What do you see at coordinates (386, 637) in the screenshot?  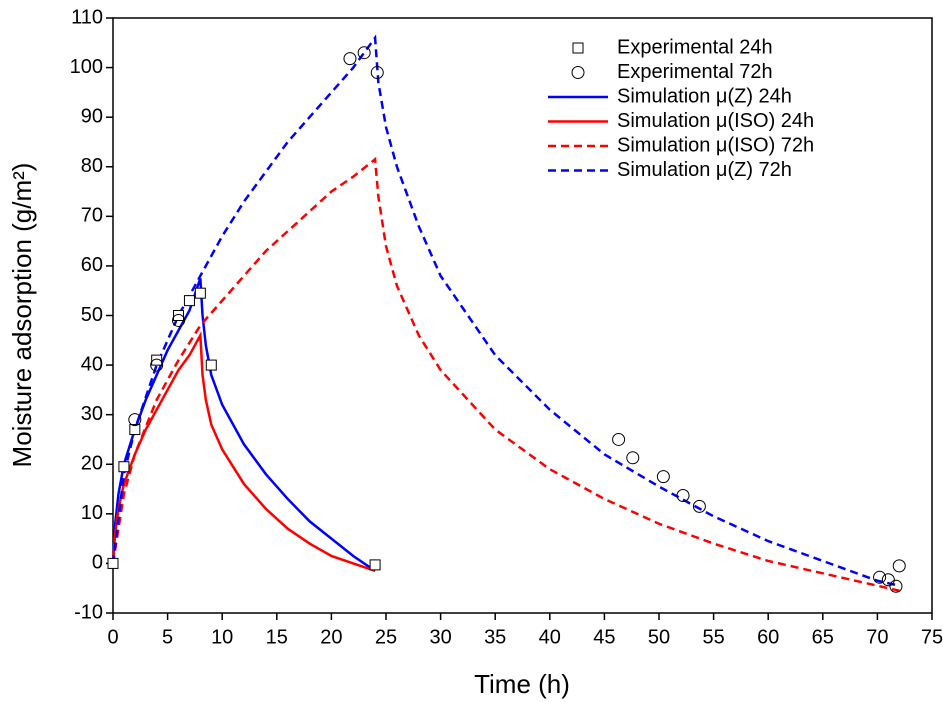 I see `x-tick-label: 25` at bounding box center [386, 637].